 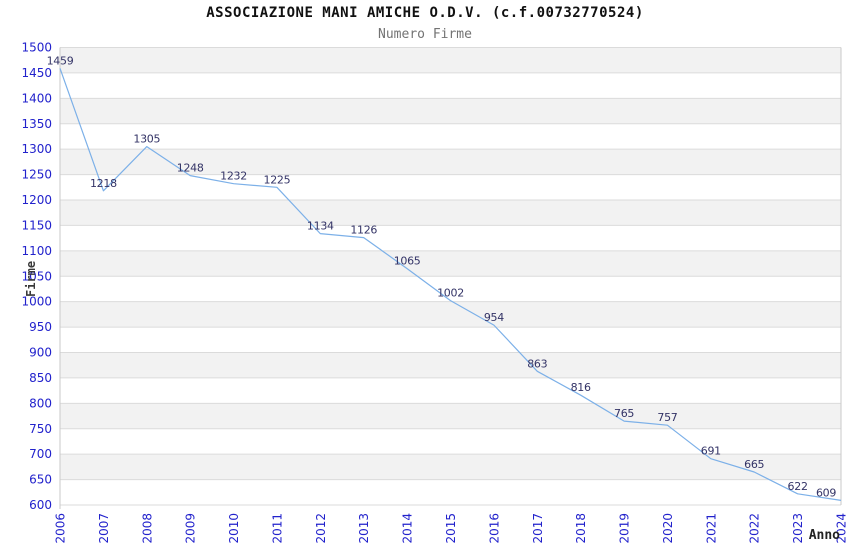 What do you see at coordinates (36, 73) in the screenshot?
I see `y-tick-label: 1450` at bounding box center [36, 73].